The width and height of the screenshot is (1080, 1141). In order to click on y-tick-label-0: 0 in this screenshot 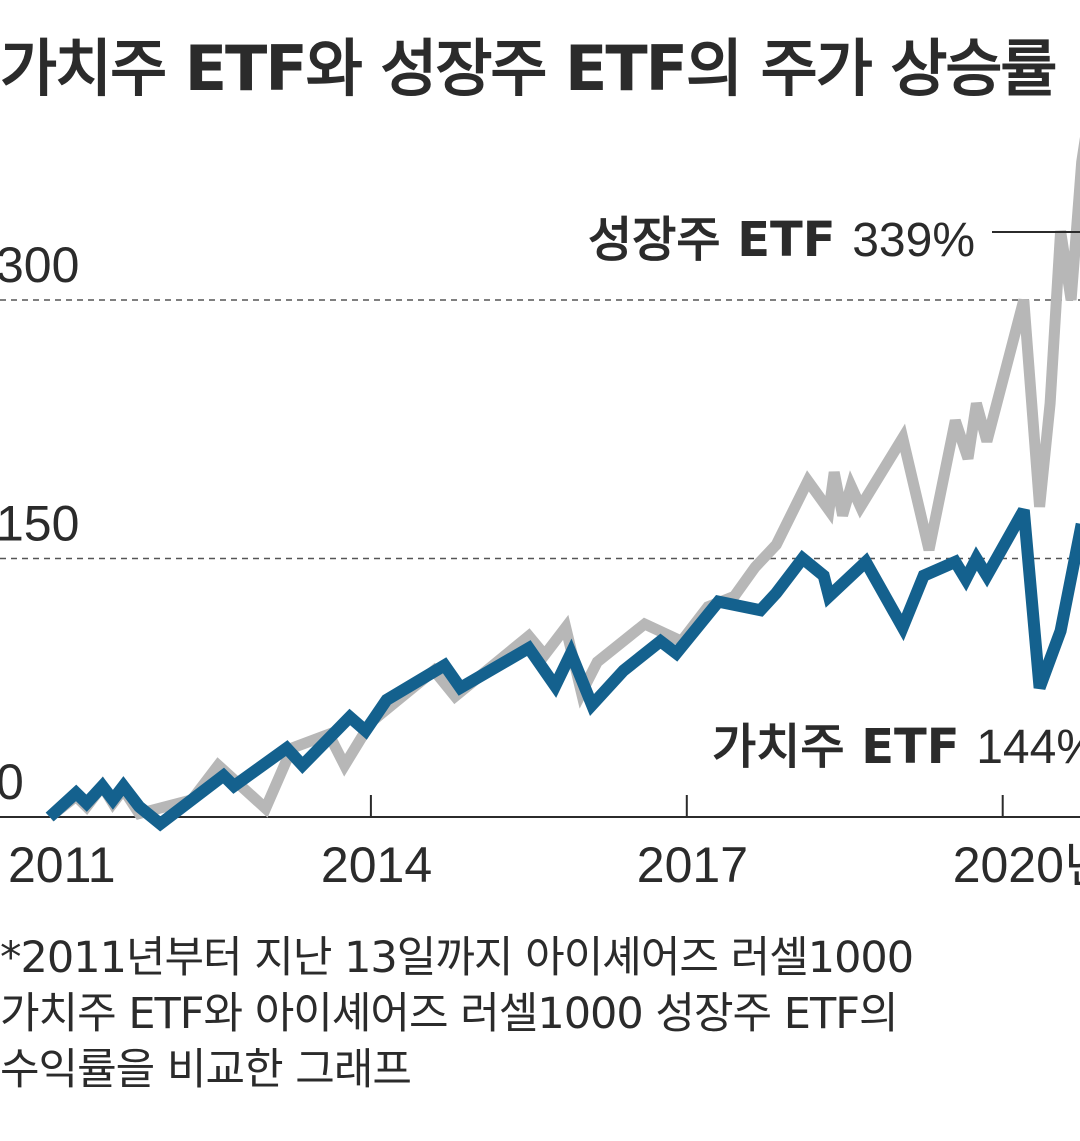, I will do `click(12, 782)`.